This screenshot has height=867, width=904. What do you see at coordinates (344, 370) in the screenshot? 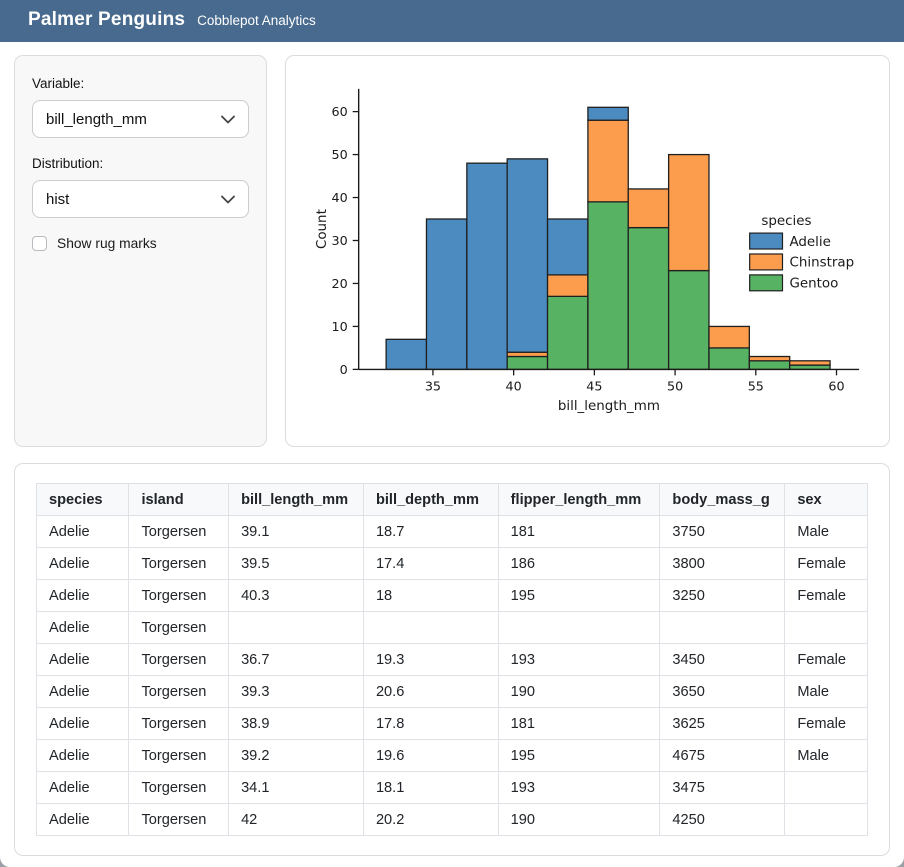
I see `svg-text: 0` at bounding box center [344, 370].